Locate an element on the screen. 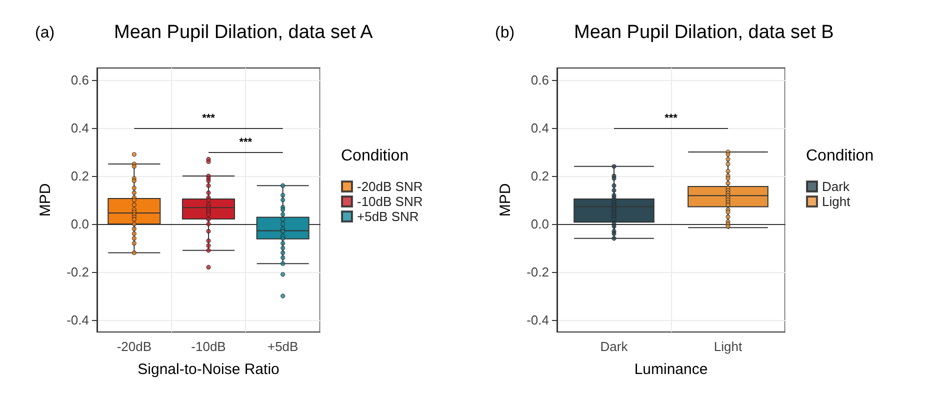 This screenshot has height=401, width=938. x-tick-label: -20dB is located at coordinates (134, 346).